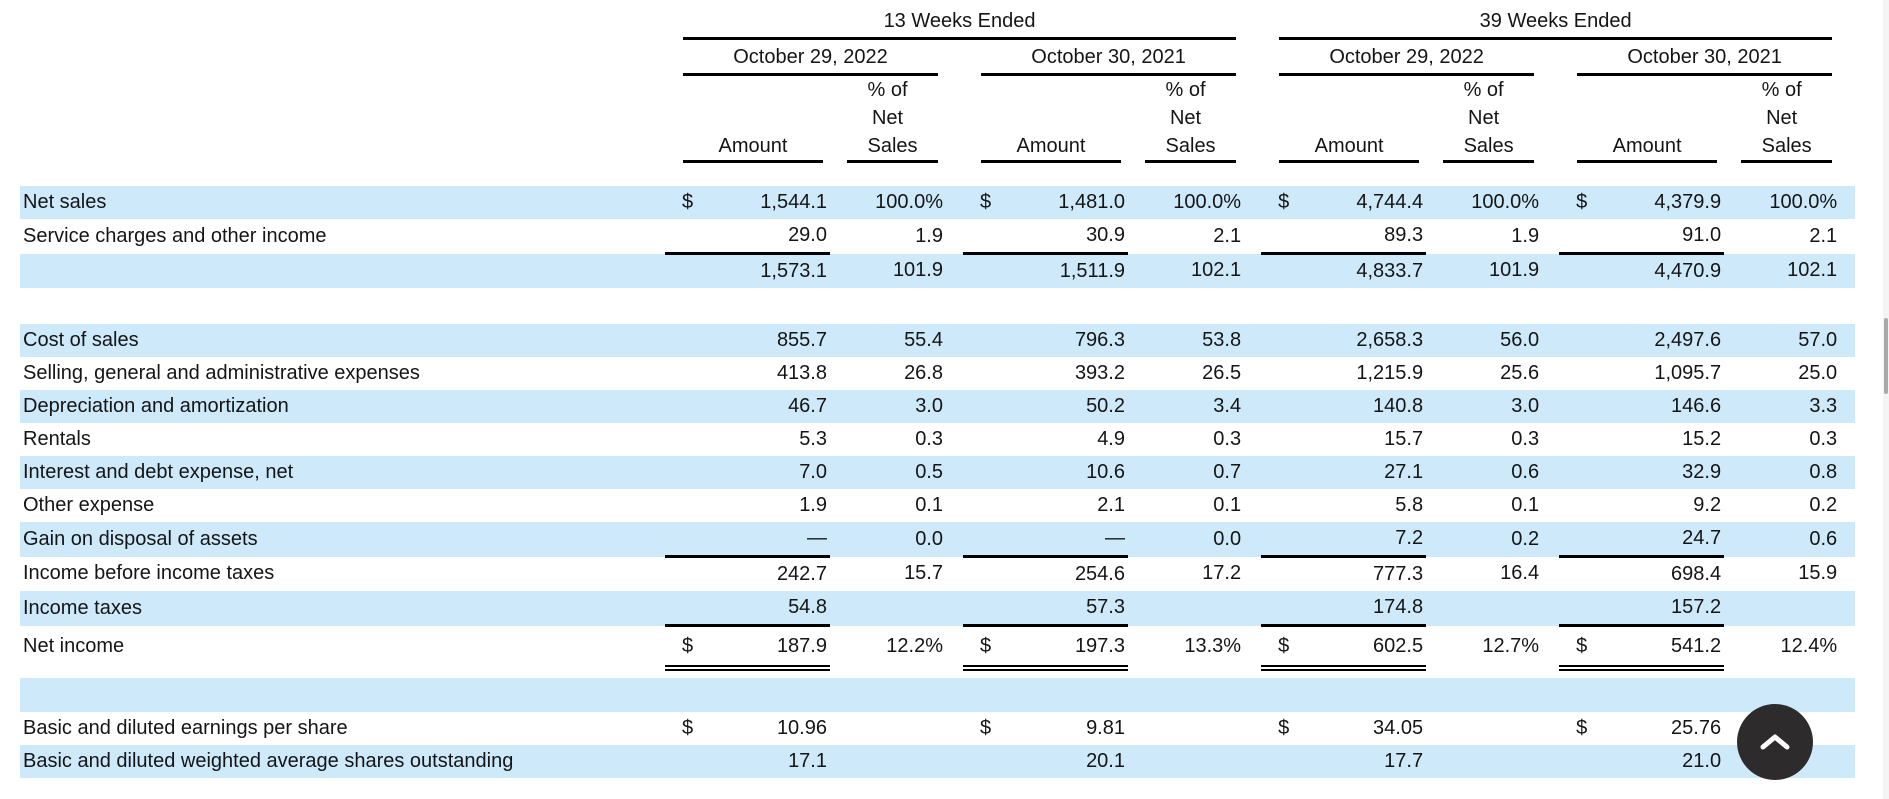 This screenshot has width=1889, height=799. What do you see at coordinates (1111, 439) in the screenshot?
I see `amount-cell: 4.9` at bounding box center [1111, 439].